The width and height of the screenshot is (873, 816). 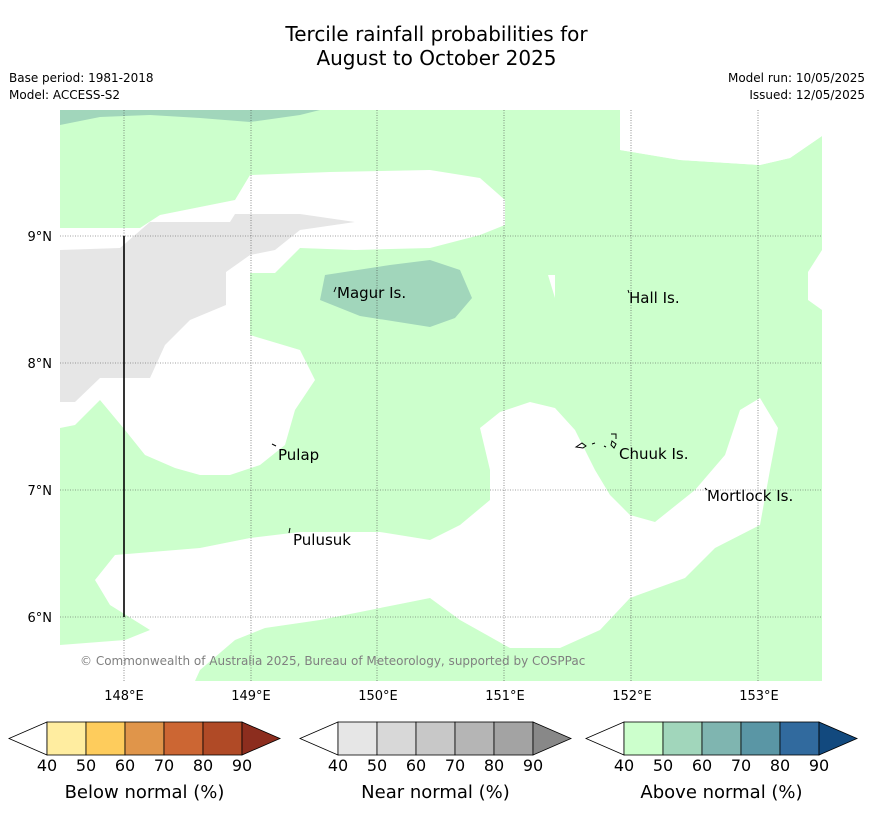 I want to click on mortlock-island-mark, so click(x=706, y=489).